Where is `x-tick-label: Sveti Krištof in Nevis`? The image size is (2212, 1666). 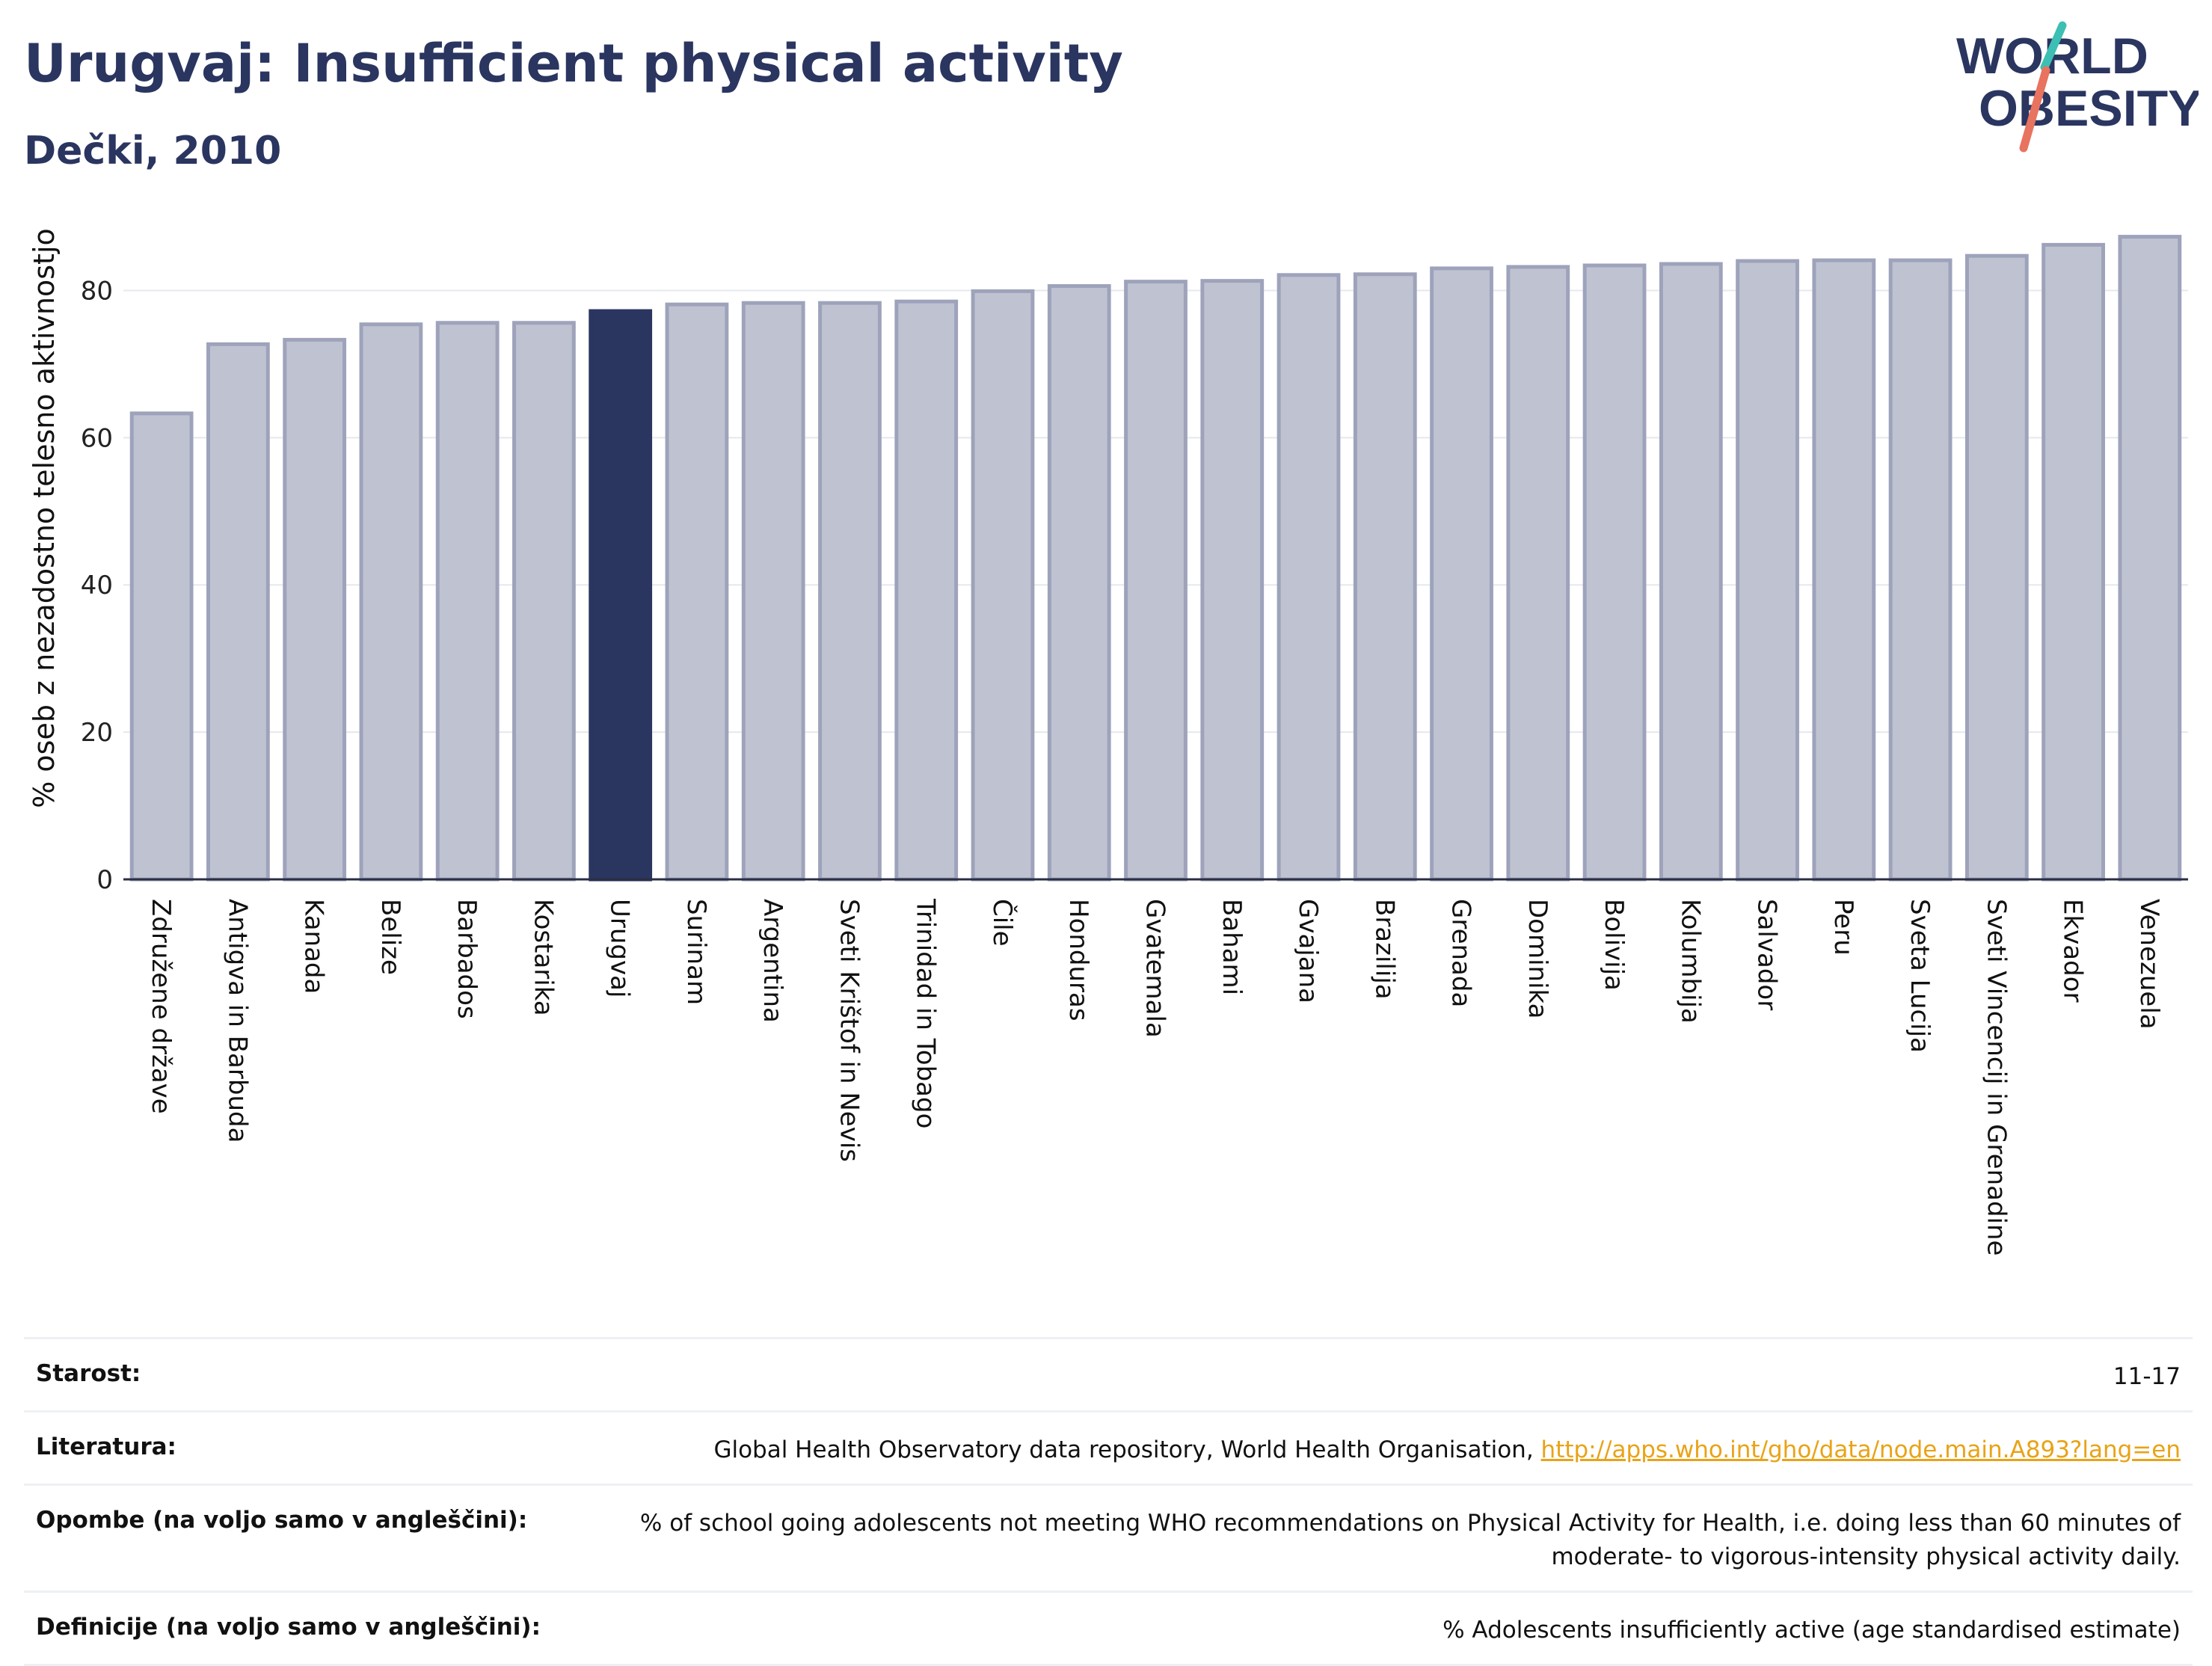 x-tick-label: Sveti Krištof in Nevis is located at coordinates (849, 1030).